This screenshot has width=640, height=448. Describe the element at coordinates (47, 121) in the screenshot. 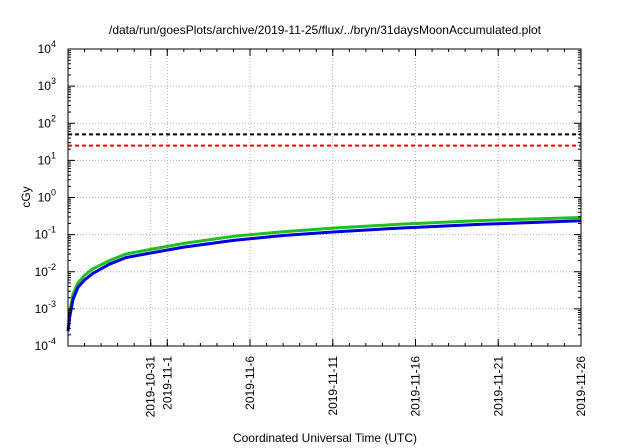

I see `y-tick-label: 10²` at that location.